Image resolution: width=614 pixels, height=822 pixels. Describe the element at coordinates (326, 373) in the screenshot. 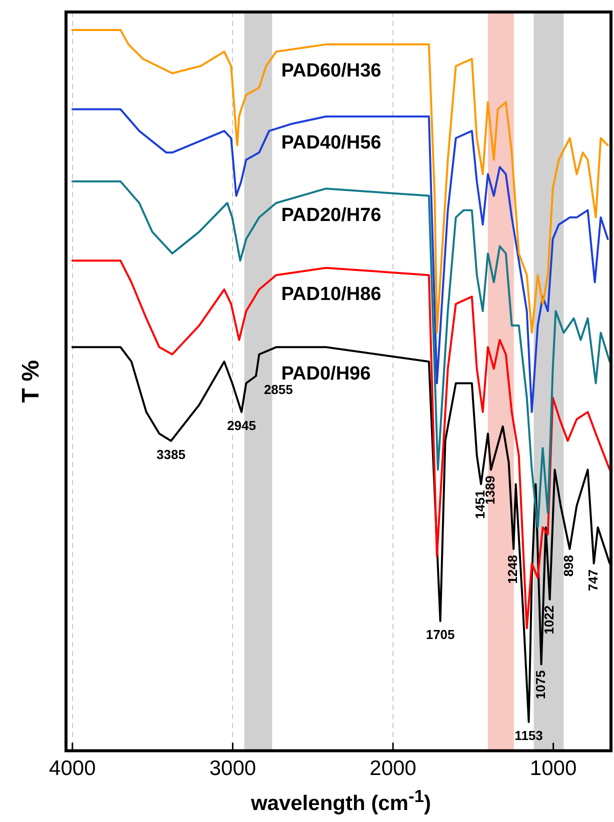

I see `series-label: PAD0/H96` at that location.